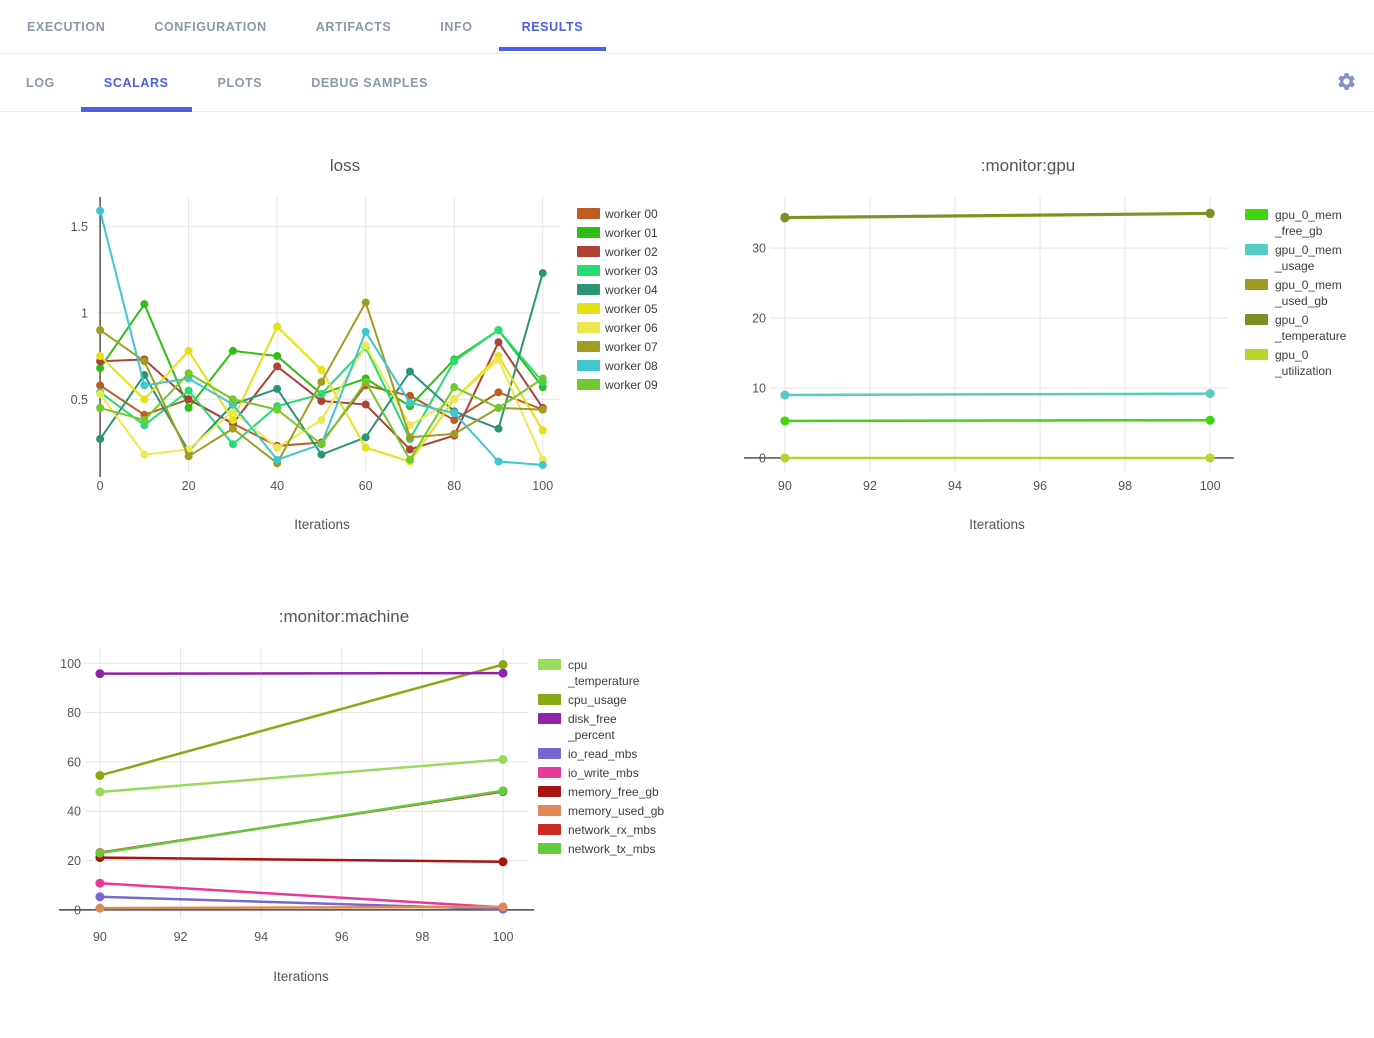 The image size is (1374, 1038). What do you see at coordinates (687, 83) in the screenshot?
I see `secondary-tab-bar: LOG SCALARS PLOTS DEBUG SAMPLES` at bounding box center [687, 83].